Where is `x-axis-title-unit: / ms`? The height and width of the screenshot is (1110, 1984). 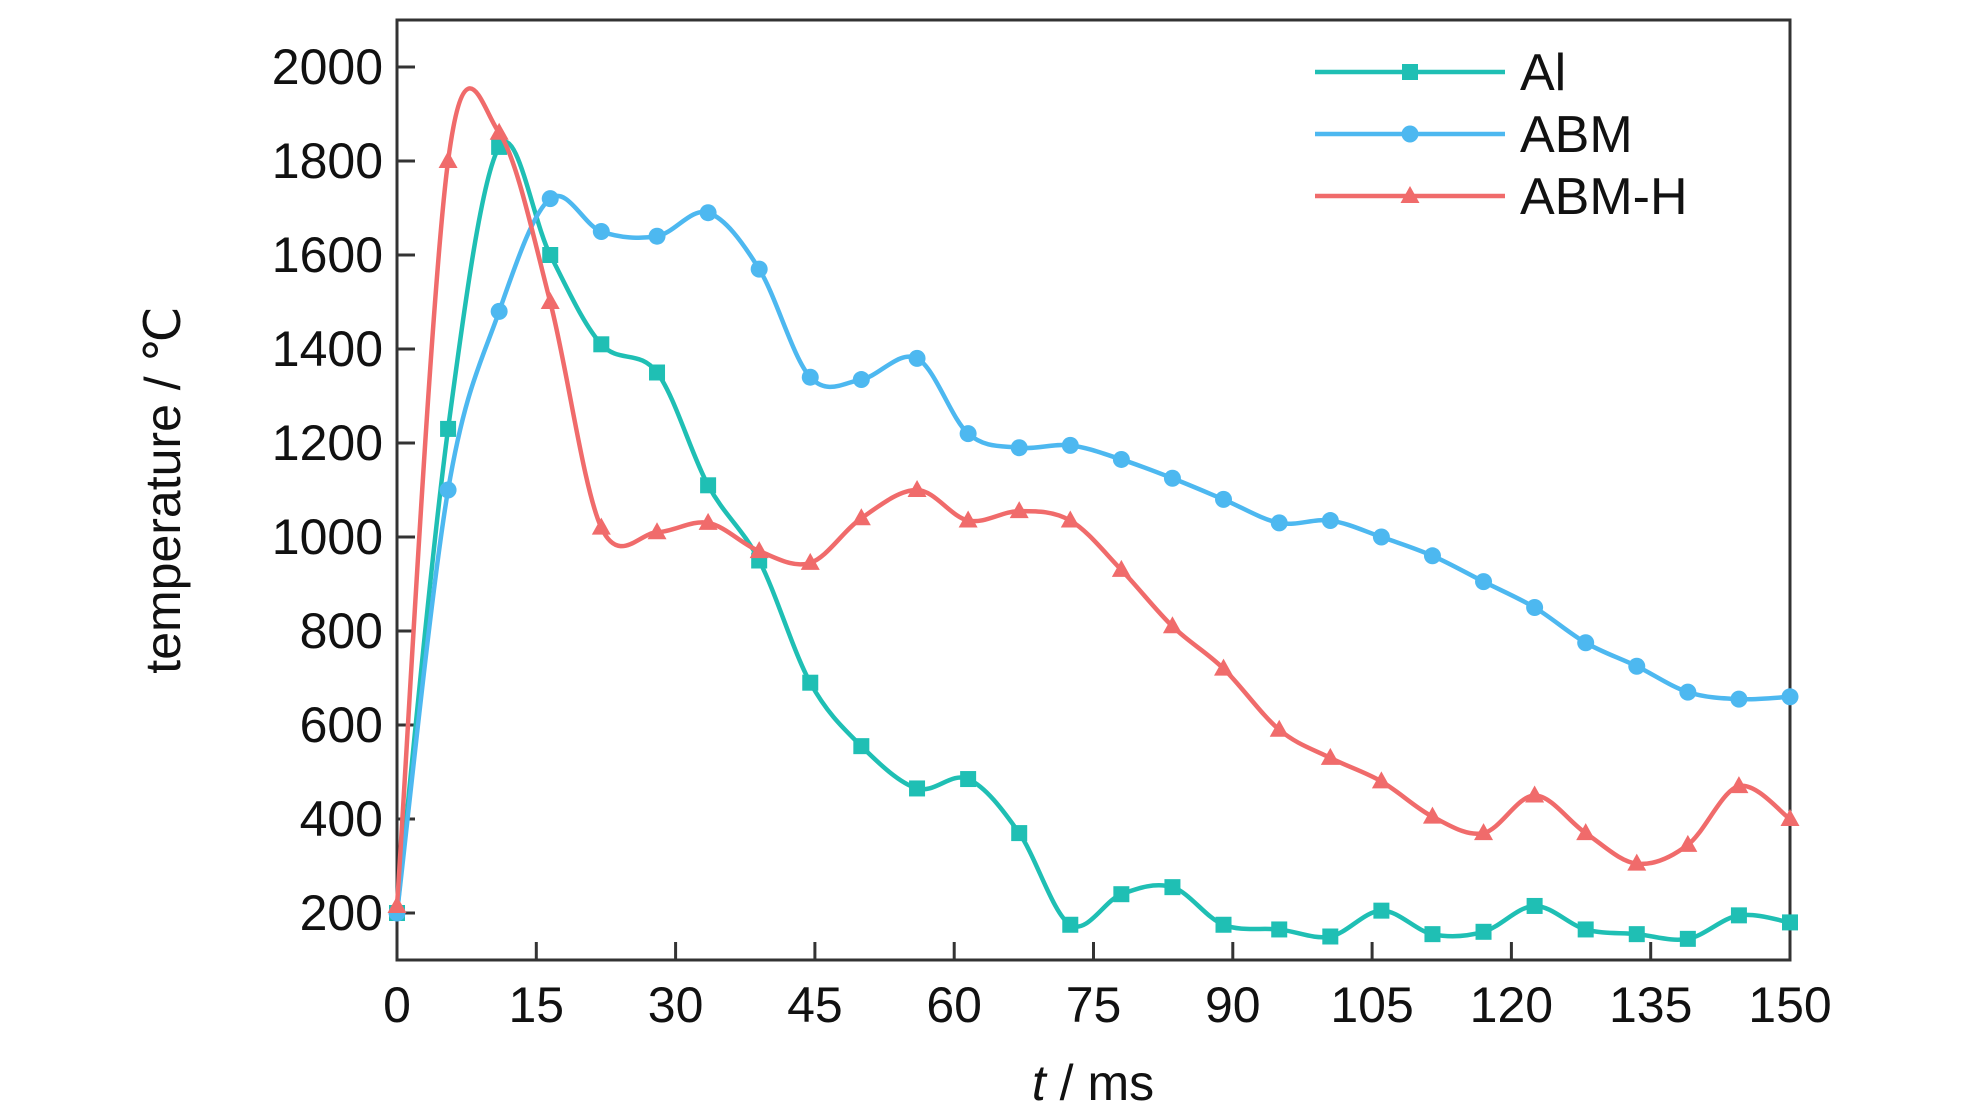
x-axis-title-unit: / ms is located at coordinates (1100, 1082).